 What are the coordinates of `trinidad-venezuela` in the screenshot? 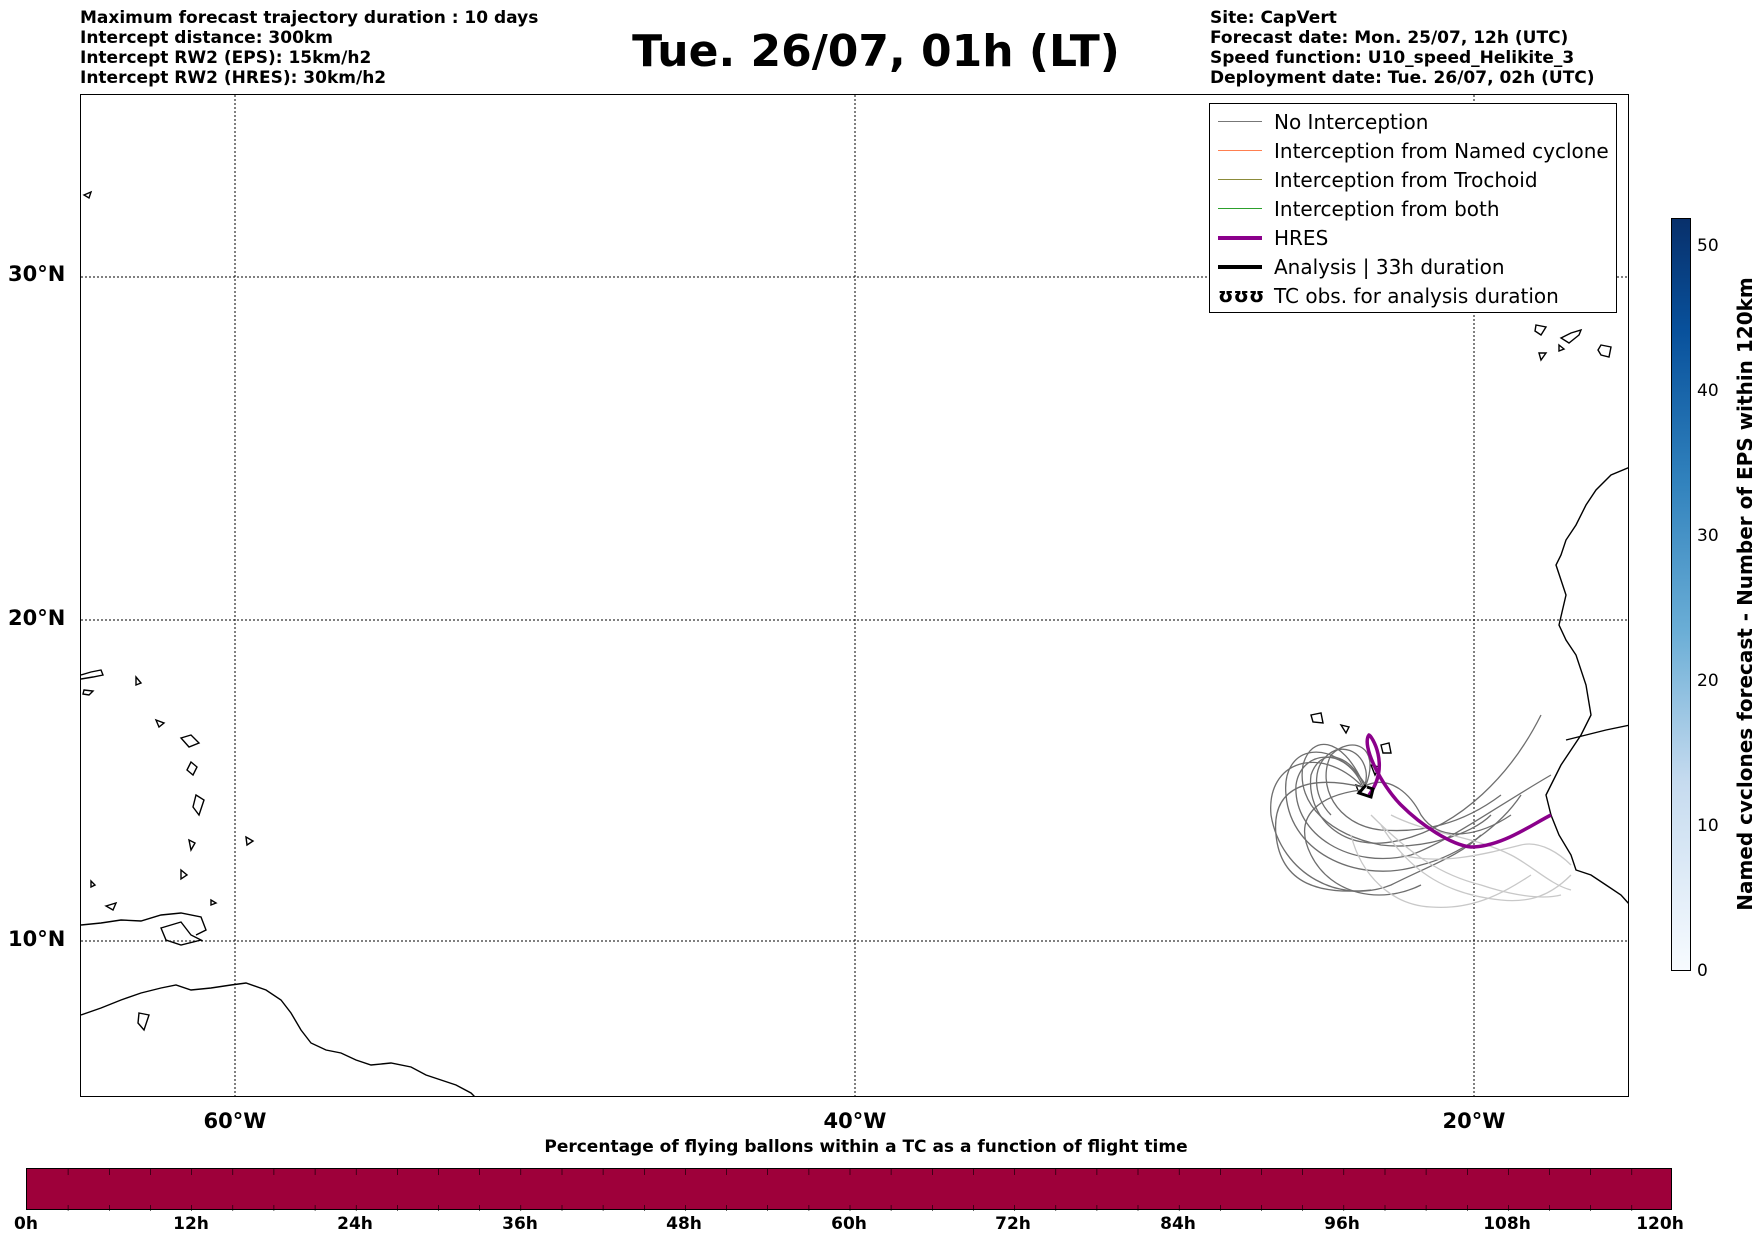 It's located at (182, 933).